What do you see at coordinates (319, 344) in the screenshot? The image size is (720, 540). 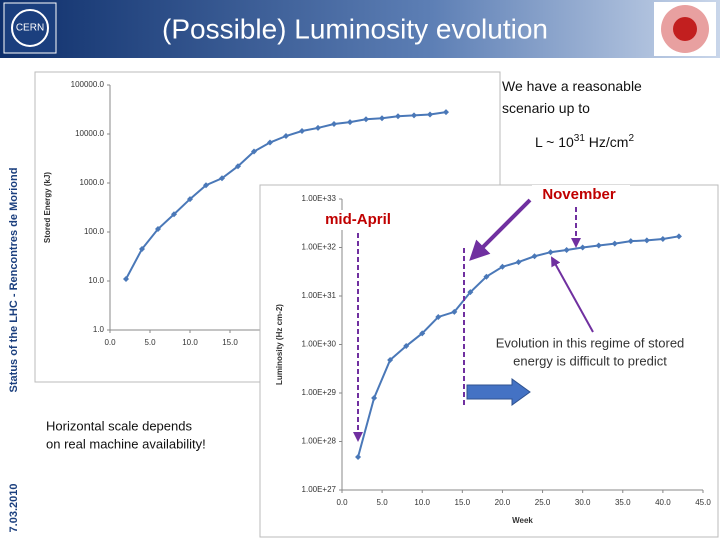 I see `y-tick-label: 1.00E+30` at bounding box center [319, 344].